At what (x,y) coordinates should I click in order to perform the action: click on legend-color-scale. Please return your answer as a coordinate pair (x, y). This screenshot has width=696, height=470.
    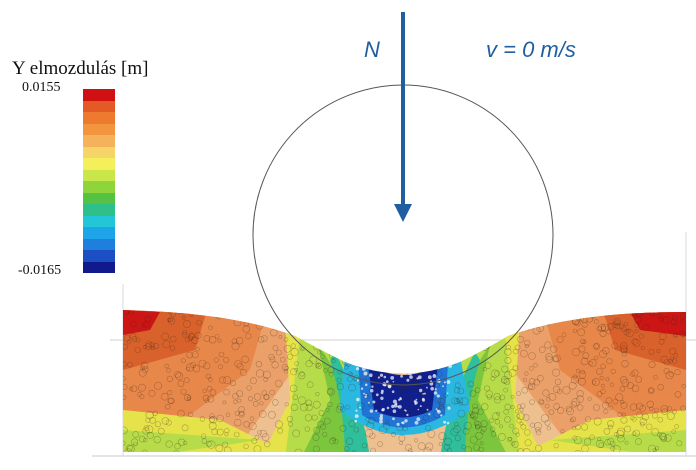
    Looking at the image, I should click on (99, 181).